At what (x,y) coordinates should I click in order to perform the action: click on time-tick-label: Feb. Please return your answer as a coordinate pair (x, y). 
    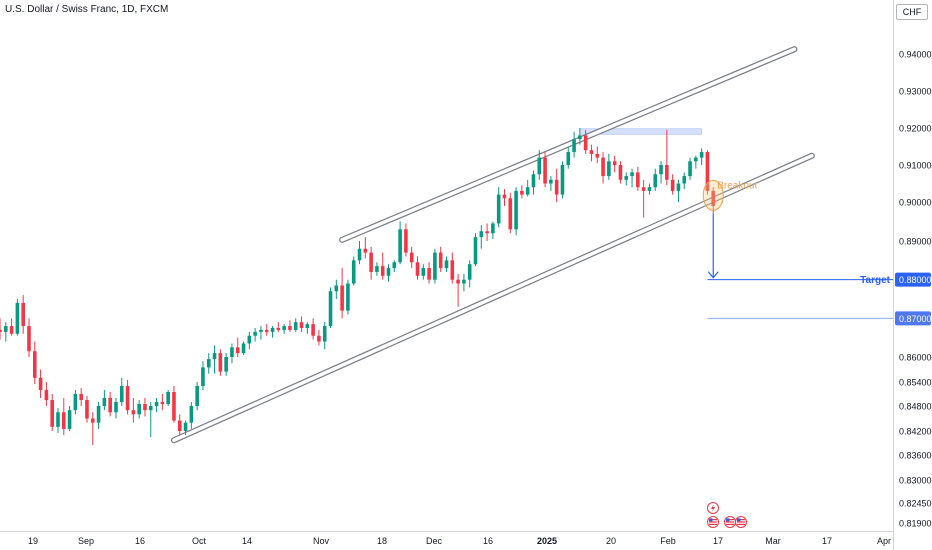
    Looking at the image, I should click on (668, 541).